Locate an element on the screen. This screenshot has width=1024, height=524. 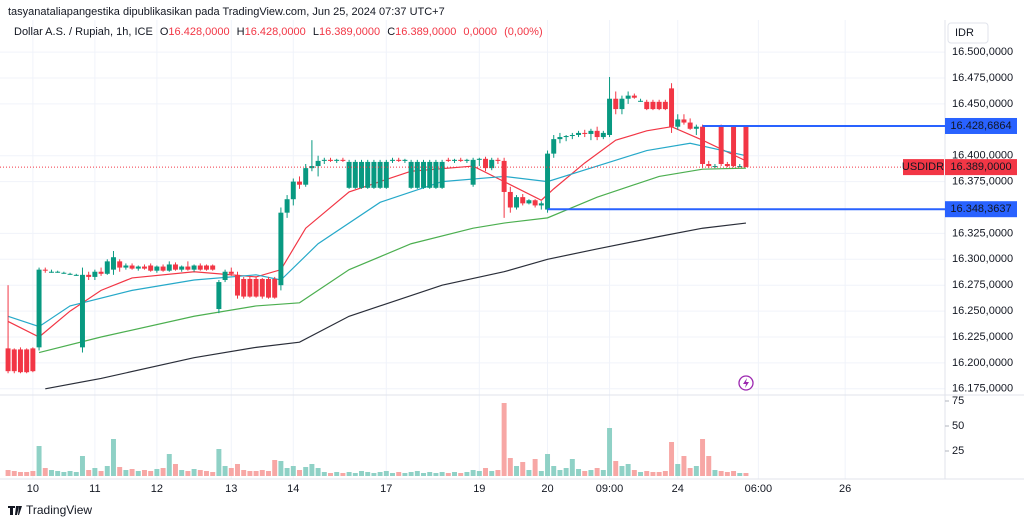
x-tick-label: 20 is located at coordinates (547, 489).